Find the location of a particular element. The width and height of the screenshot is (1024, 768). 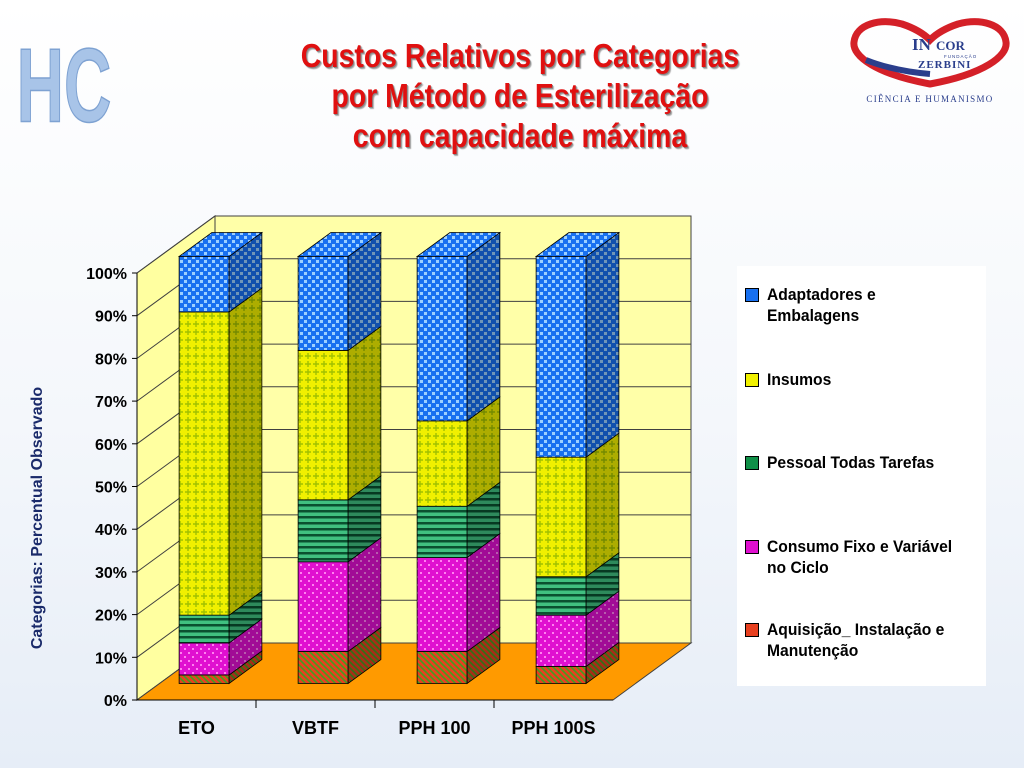

y-tick-label: 20% is located at coordinates (111, 616).